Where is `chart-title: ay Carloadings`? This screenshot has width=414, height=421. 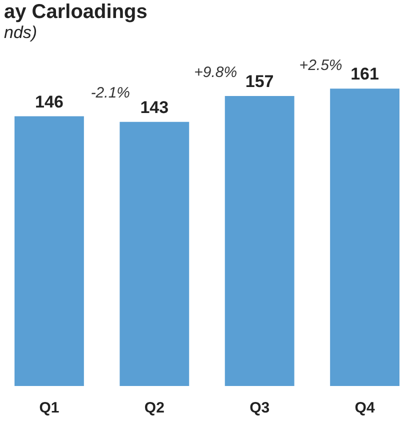 chart-title: ay Carloadings is located at coordinates (76, 12).